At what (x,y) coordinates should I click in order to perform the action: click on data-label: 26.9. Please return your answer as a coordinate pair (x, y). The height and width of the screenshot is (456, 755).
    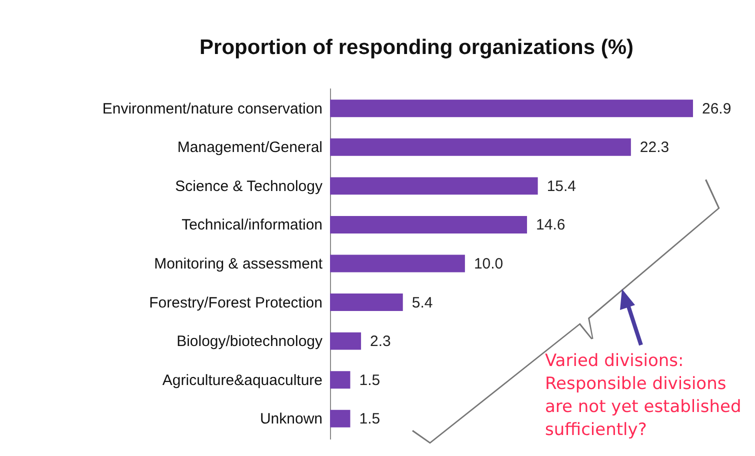
    Looking at the image, I should click on (717, 109).